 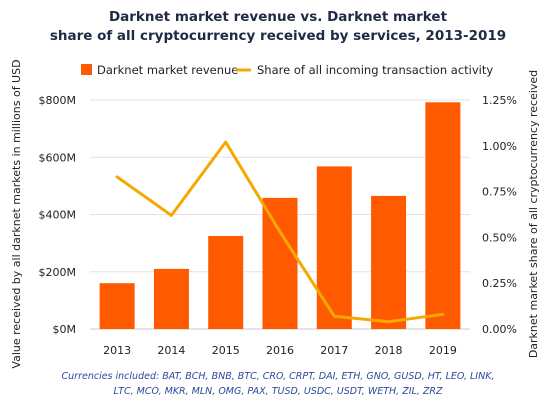 What do you see at coordinates (65, 329) in the screenshot?
I see `y-tick-label: $0M` at bounding box center [65, 329].